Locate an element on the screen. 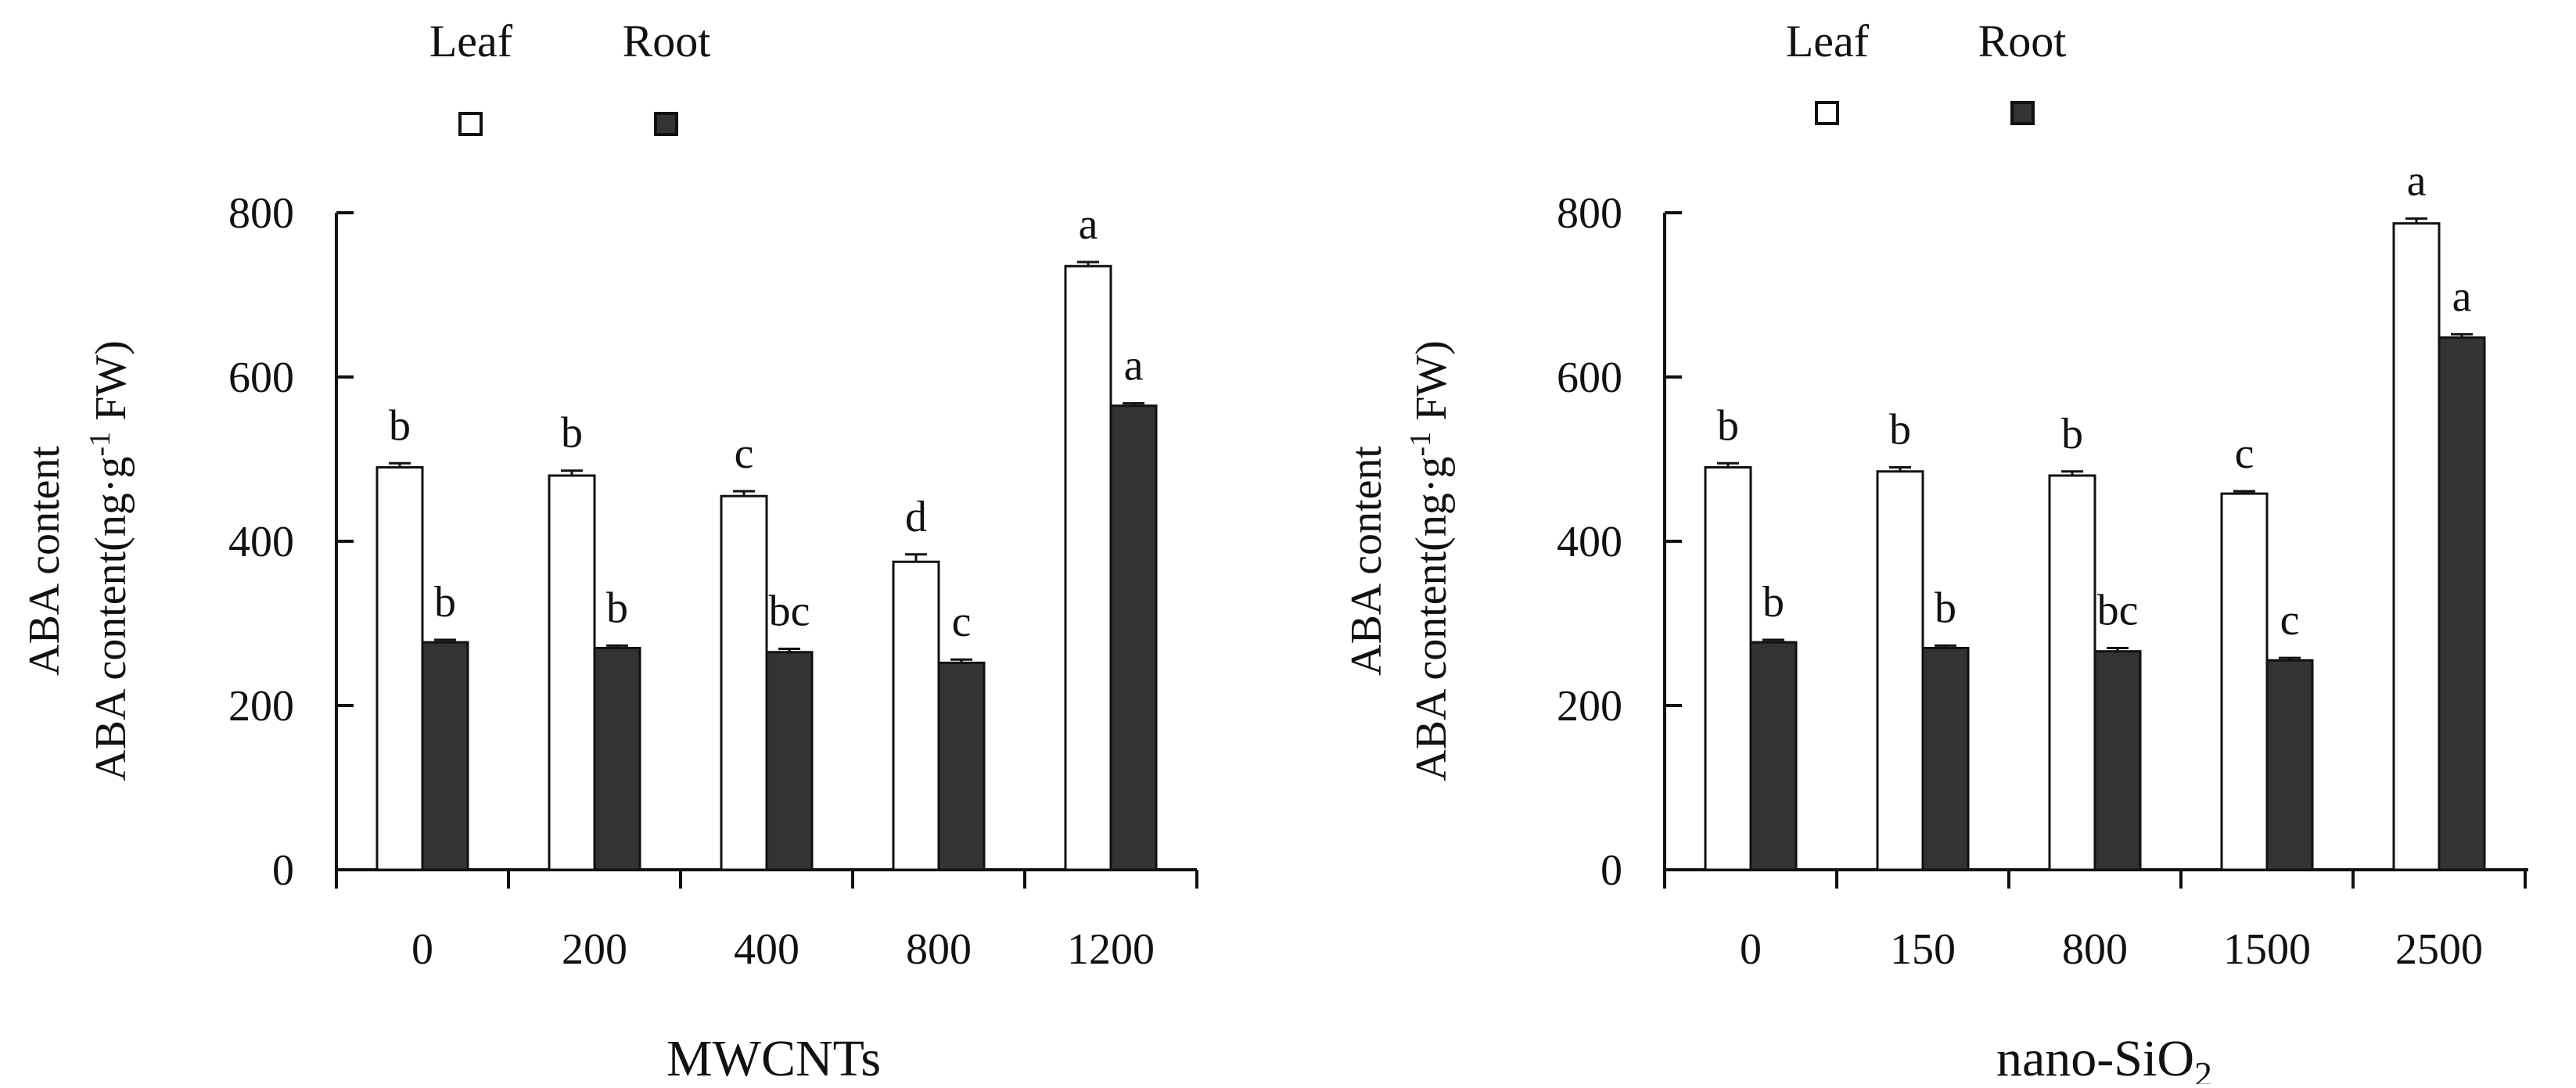  mwcnts-sig-letter-leaf: d is located at coordinates (916, 517).